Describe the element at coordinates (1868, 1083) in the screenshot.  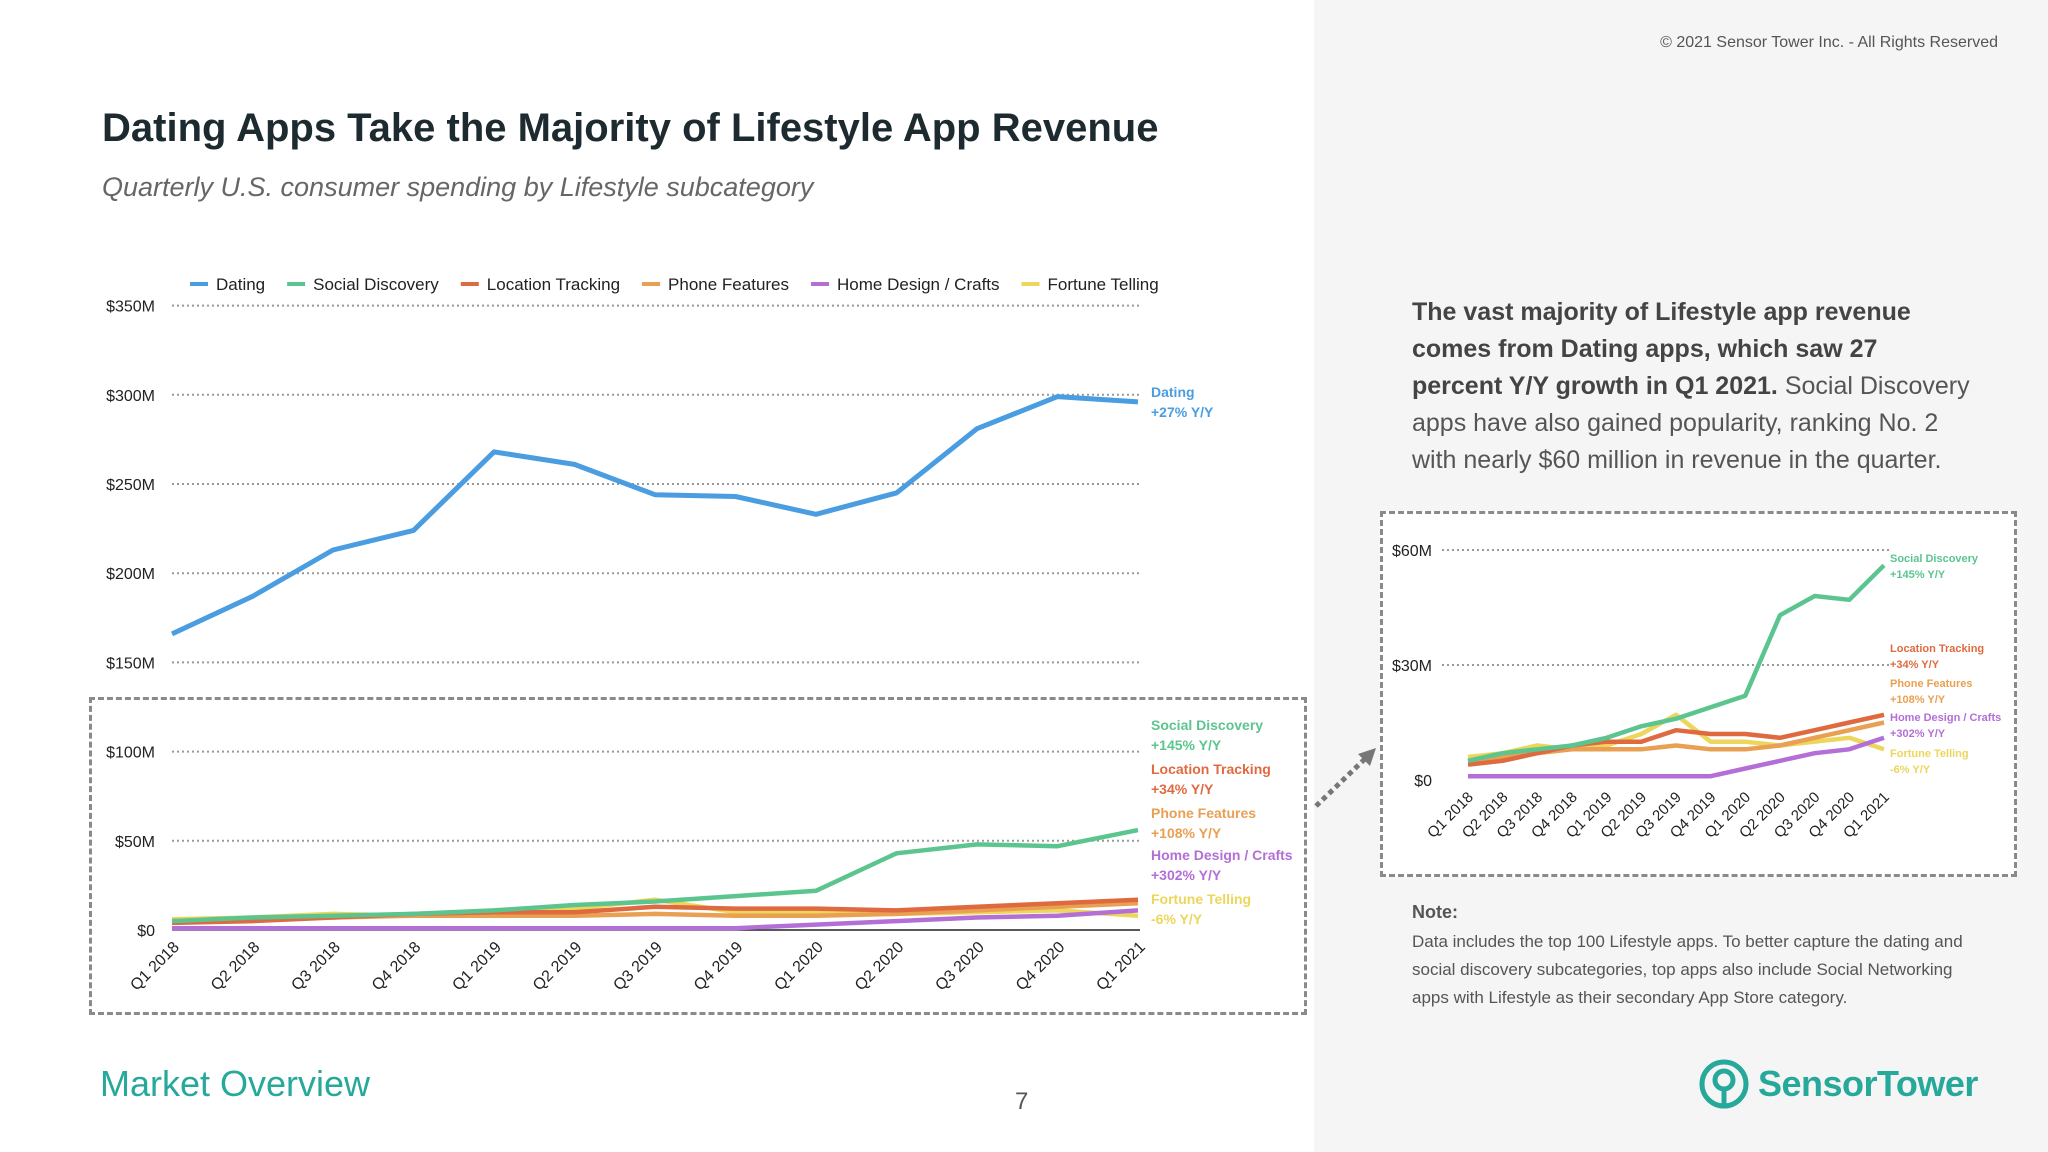
I see `sensortower-logo-text: SensorTower` at that location.